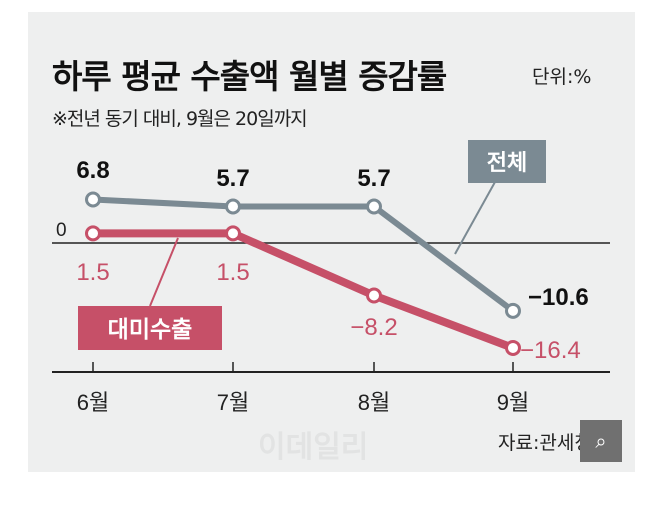  What do you see at coordinates (92, 170) in the screenshot?
I see `data-label: 6.8` at bounding box center [92, 170].